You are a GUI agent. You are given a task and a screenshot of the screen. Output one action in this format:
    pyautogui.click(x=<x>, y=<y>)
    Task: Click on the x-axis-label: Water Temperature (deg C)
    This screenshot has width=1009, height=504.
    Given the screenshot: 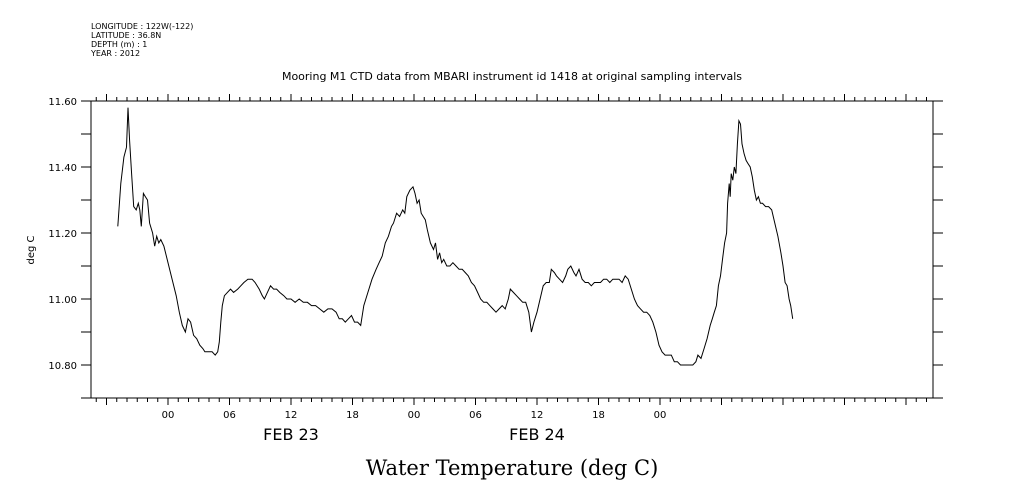 What is the action you would take?
    pyautogui.click(x=512, y=468)
    